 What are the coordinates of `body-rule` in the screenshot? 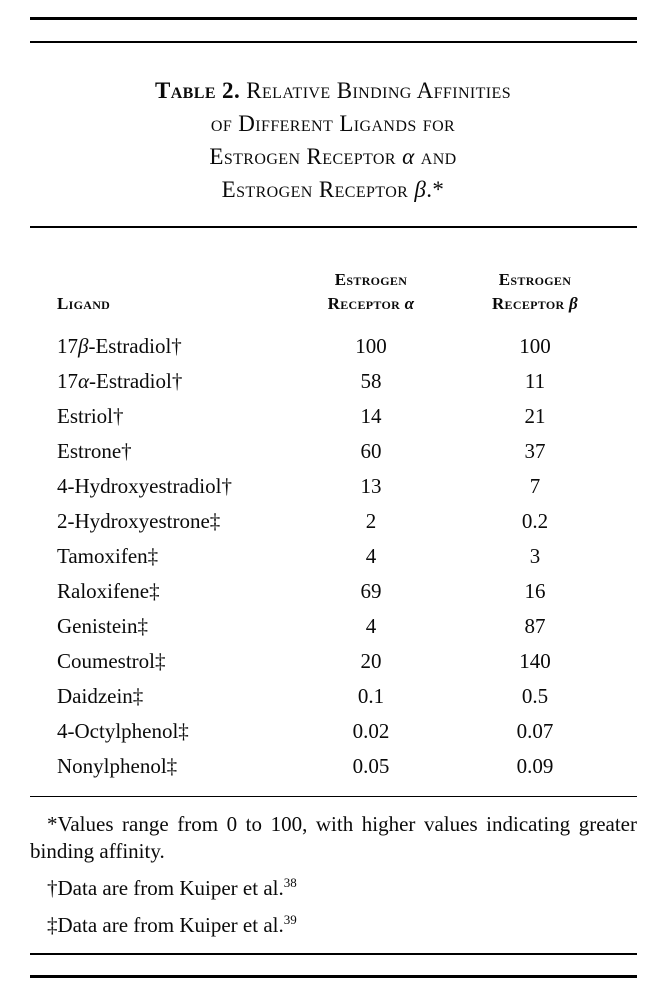 It's located at (333, 796).